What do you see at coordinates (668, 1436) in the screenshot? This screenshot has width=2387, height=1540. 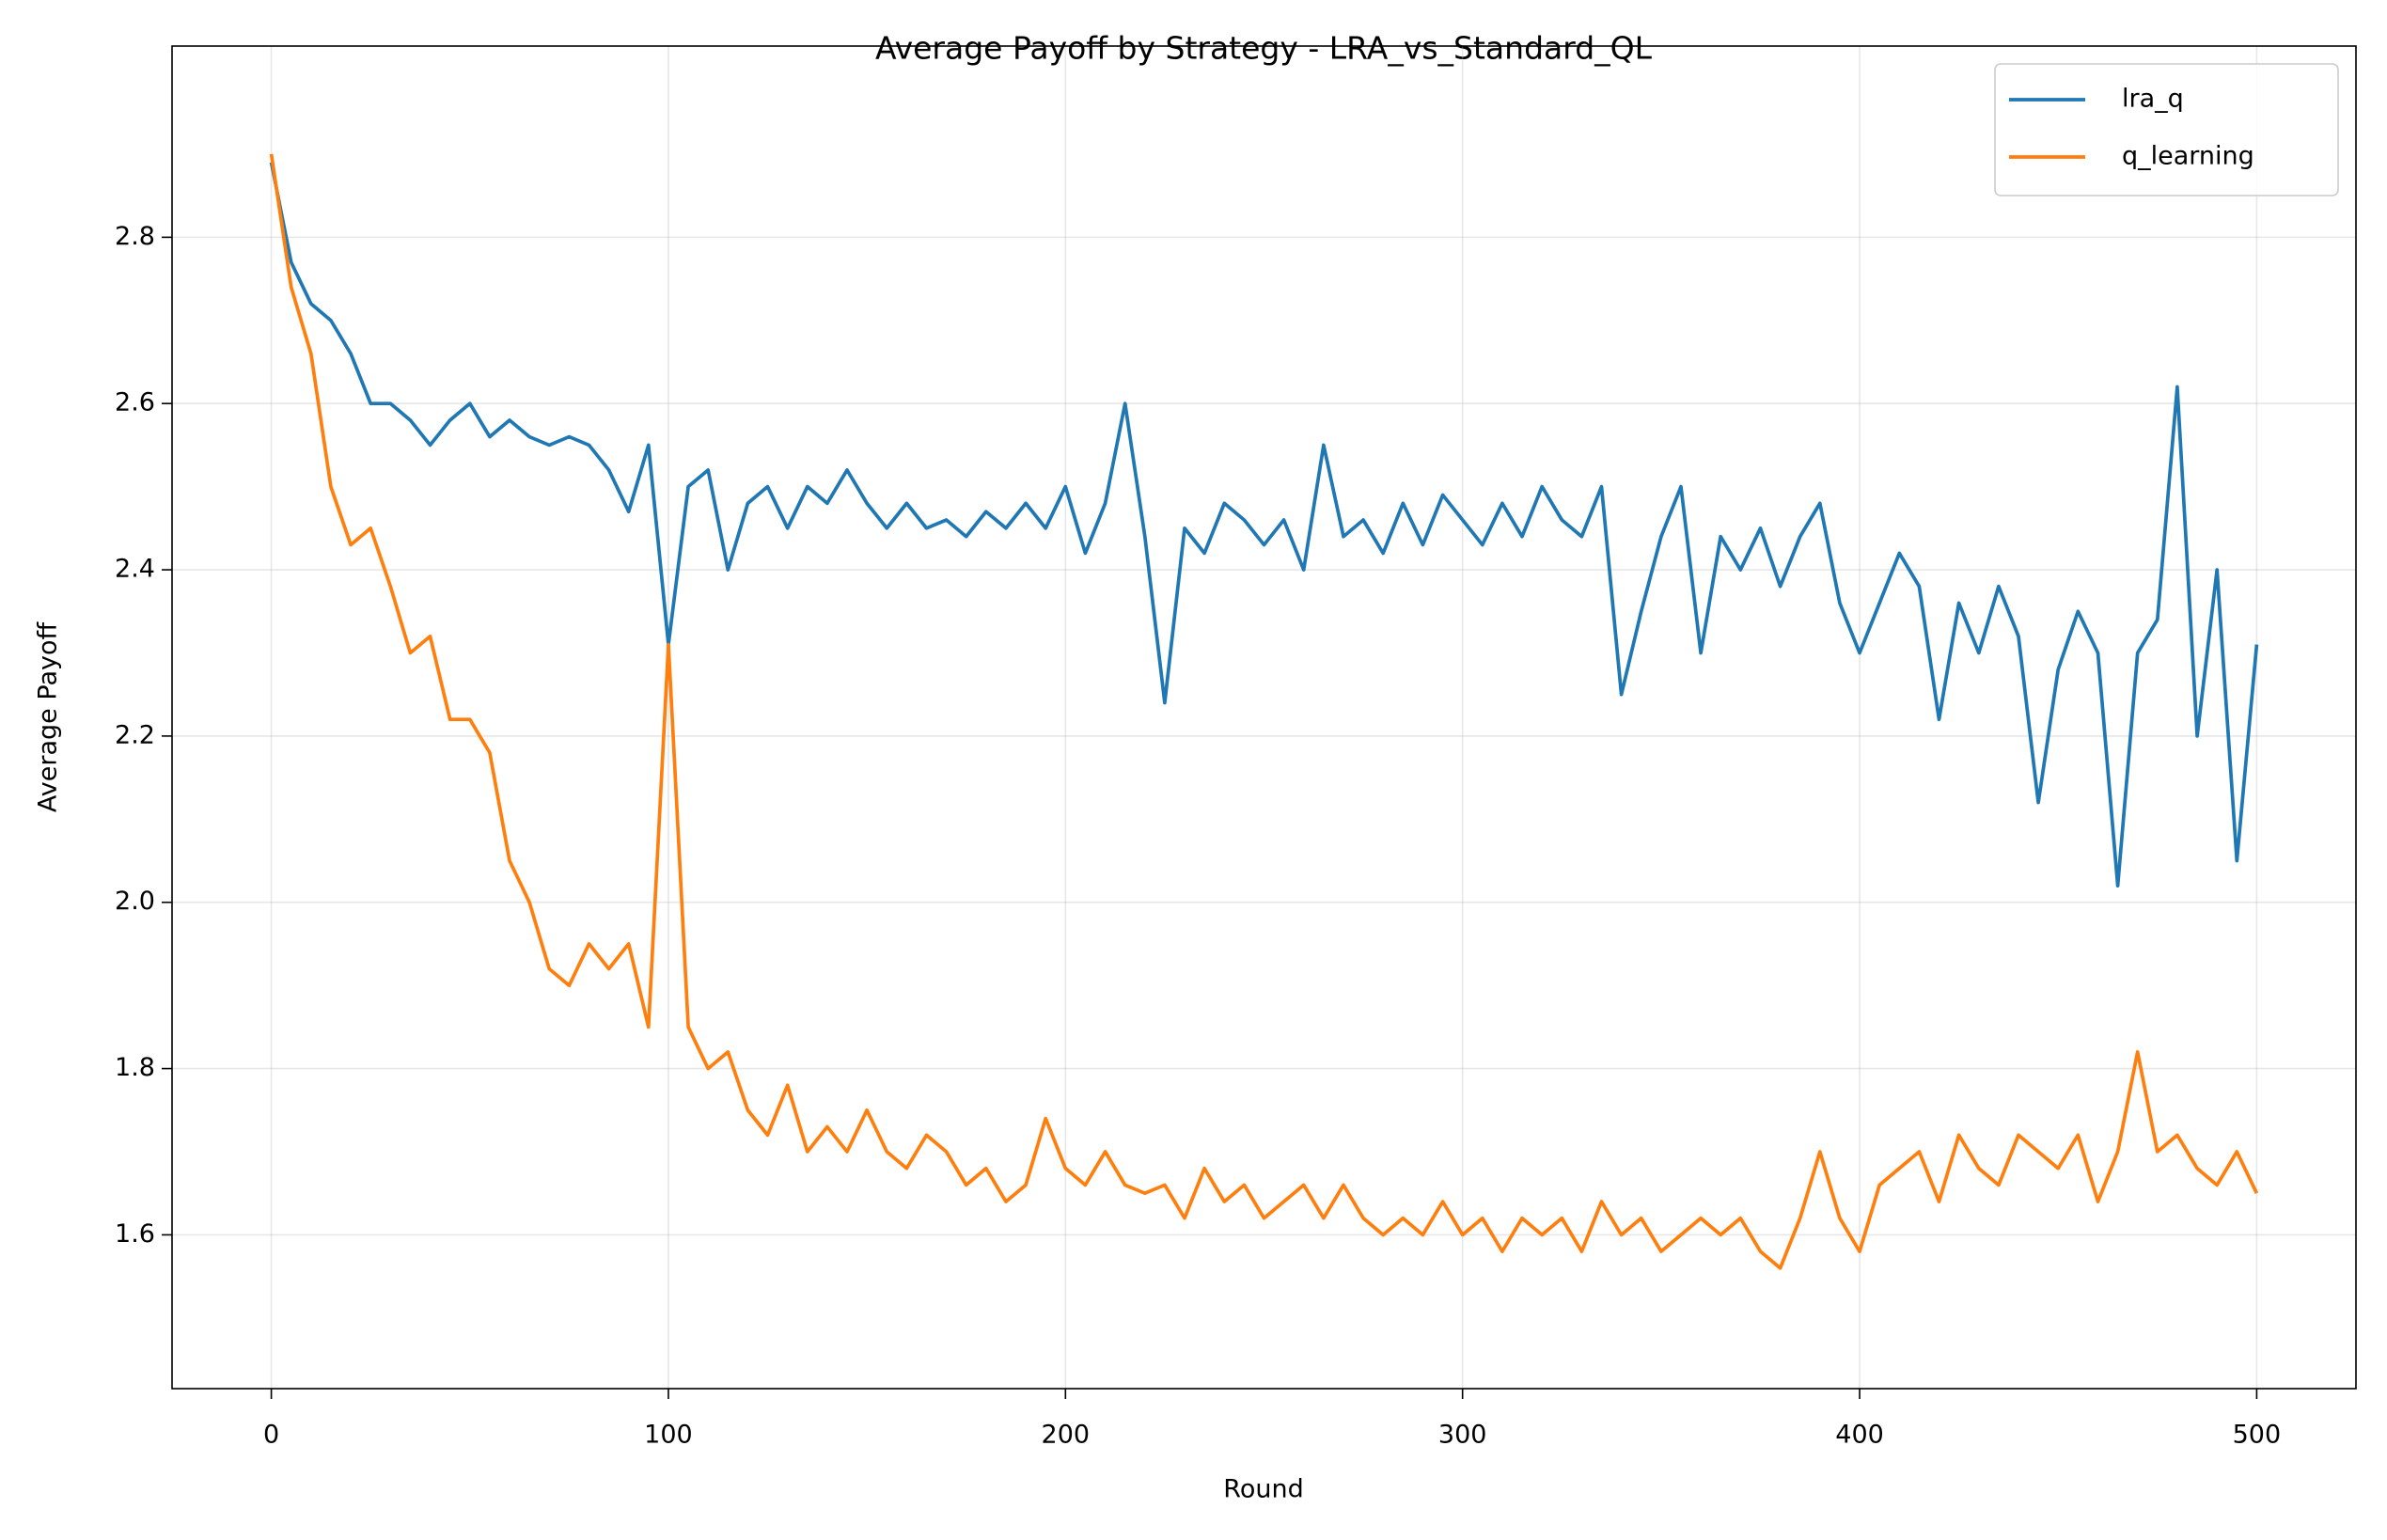 I see `x-tick-label: 100` at bounding box center [668, 1436].